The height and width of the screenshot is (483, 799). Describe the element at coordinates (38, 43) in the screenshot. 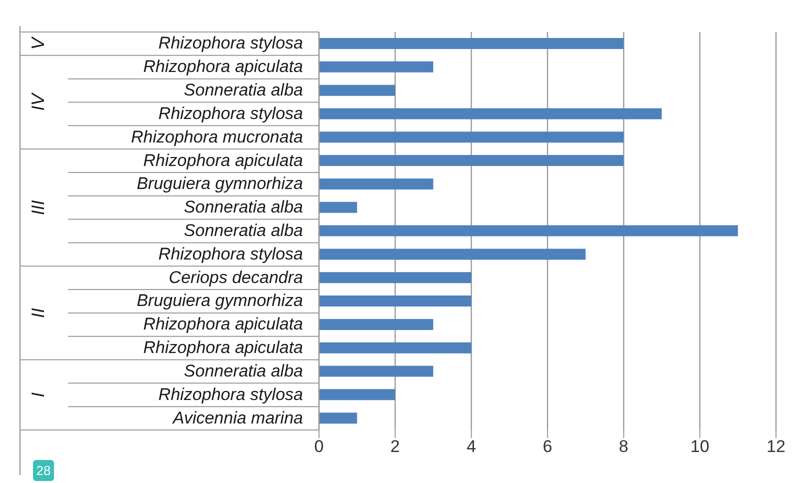

I see `text: V` at that location.